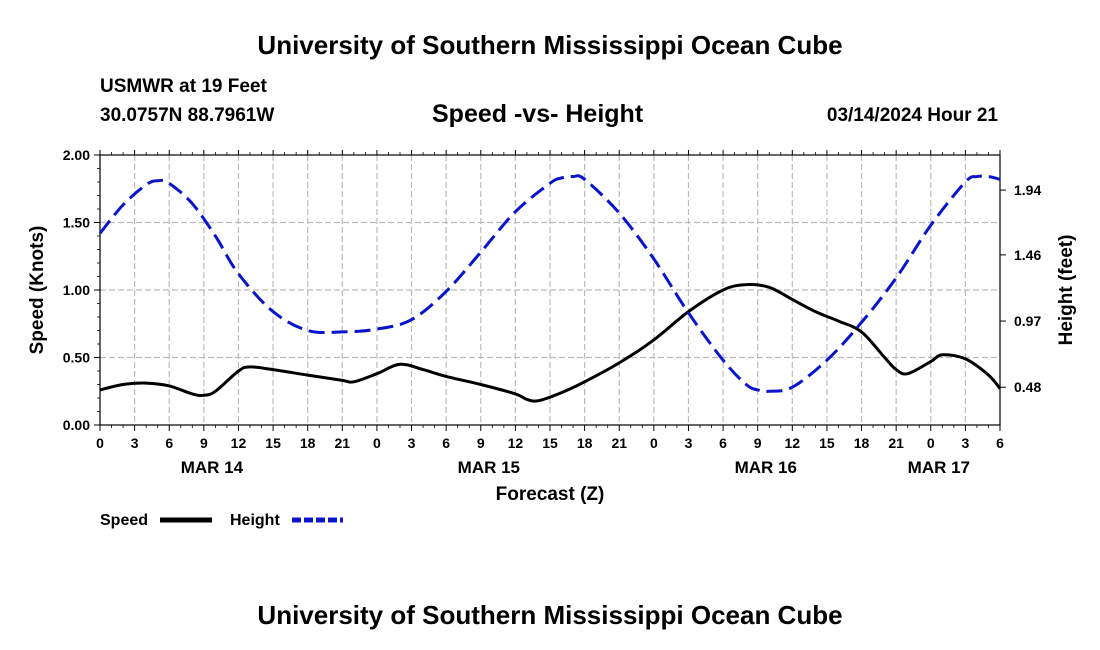 This screenshot has height=650, width=1100. I want to click on station-coordinates: 30.0757N 88.7961W, so click(187, 115).